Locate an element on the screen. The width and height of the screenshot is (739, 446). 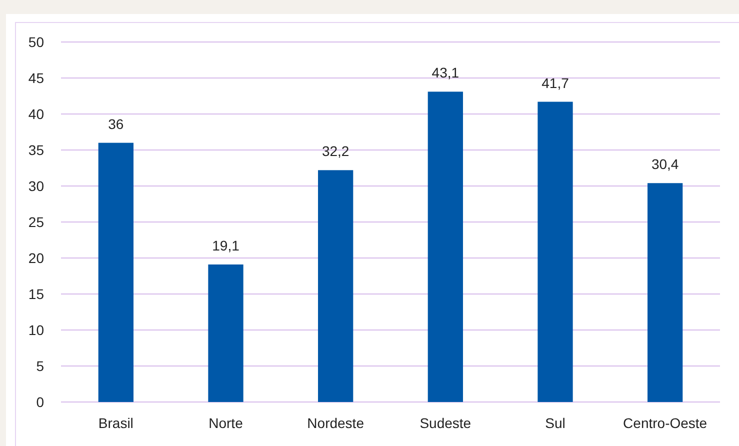
y-tick-label: 50 is located at coordinates (36, 42).